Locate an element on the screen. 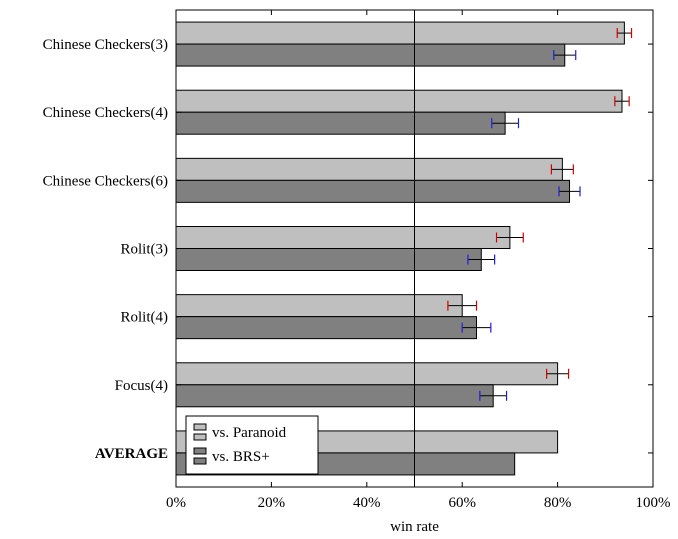 This screenshot has height=539, width=678. legend-box is located at coordinates (252, 445).